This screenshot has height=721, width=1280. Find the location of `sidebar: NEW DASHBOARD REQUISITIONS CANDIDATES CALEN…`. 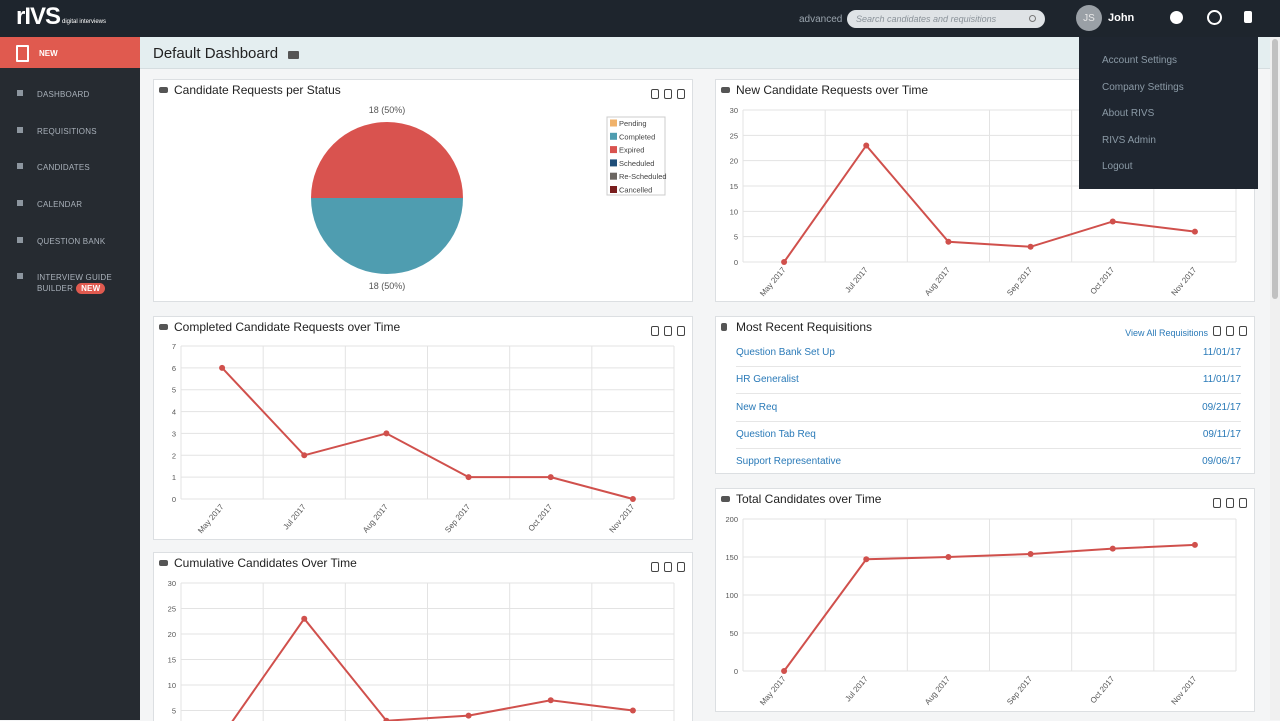

sidebar: NEW DASHBOARD REQUISITIONS CANDIDATES CALEN… is located at coordinates (70, 378).